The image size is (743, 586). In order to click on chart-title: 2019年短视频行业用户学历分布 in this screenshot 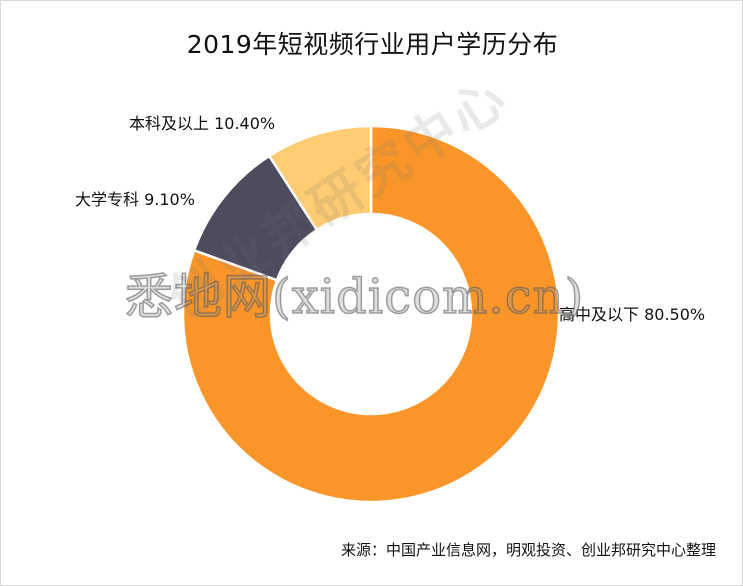, I will do `click(372, 44)`.